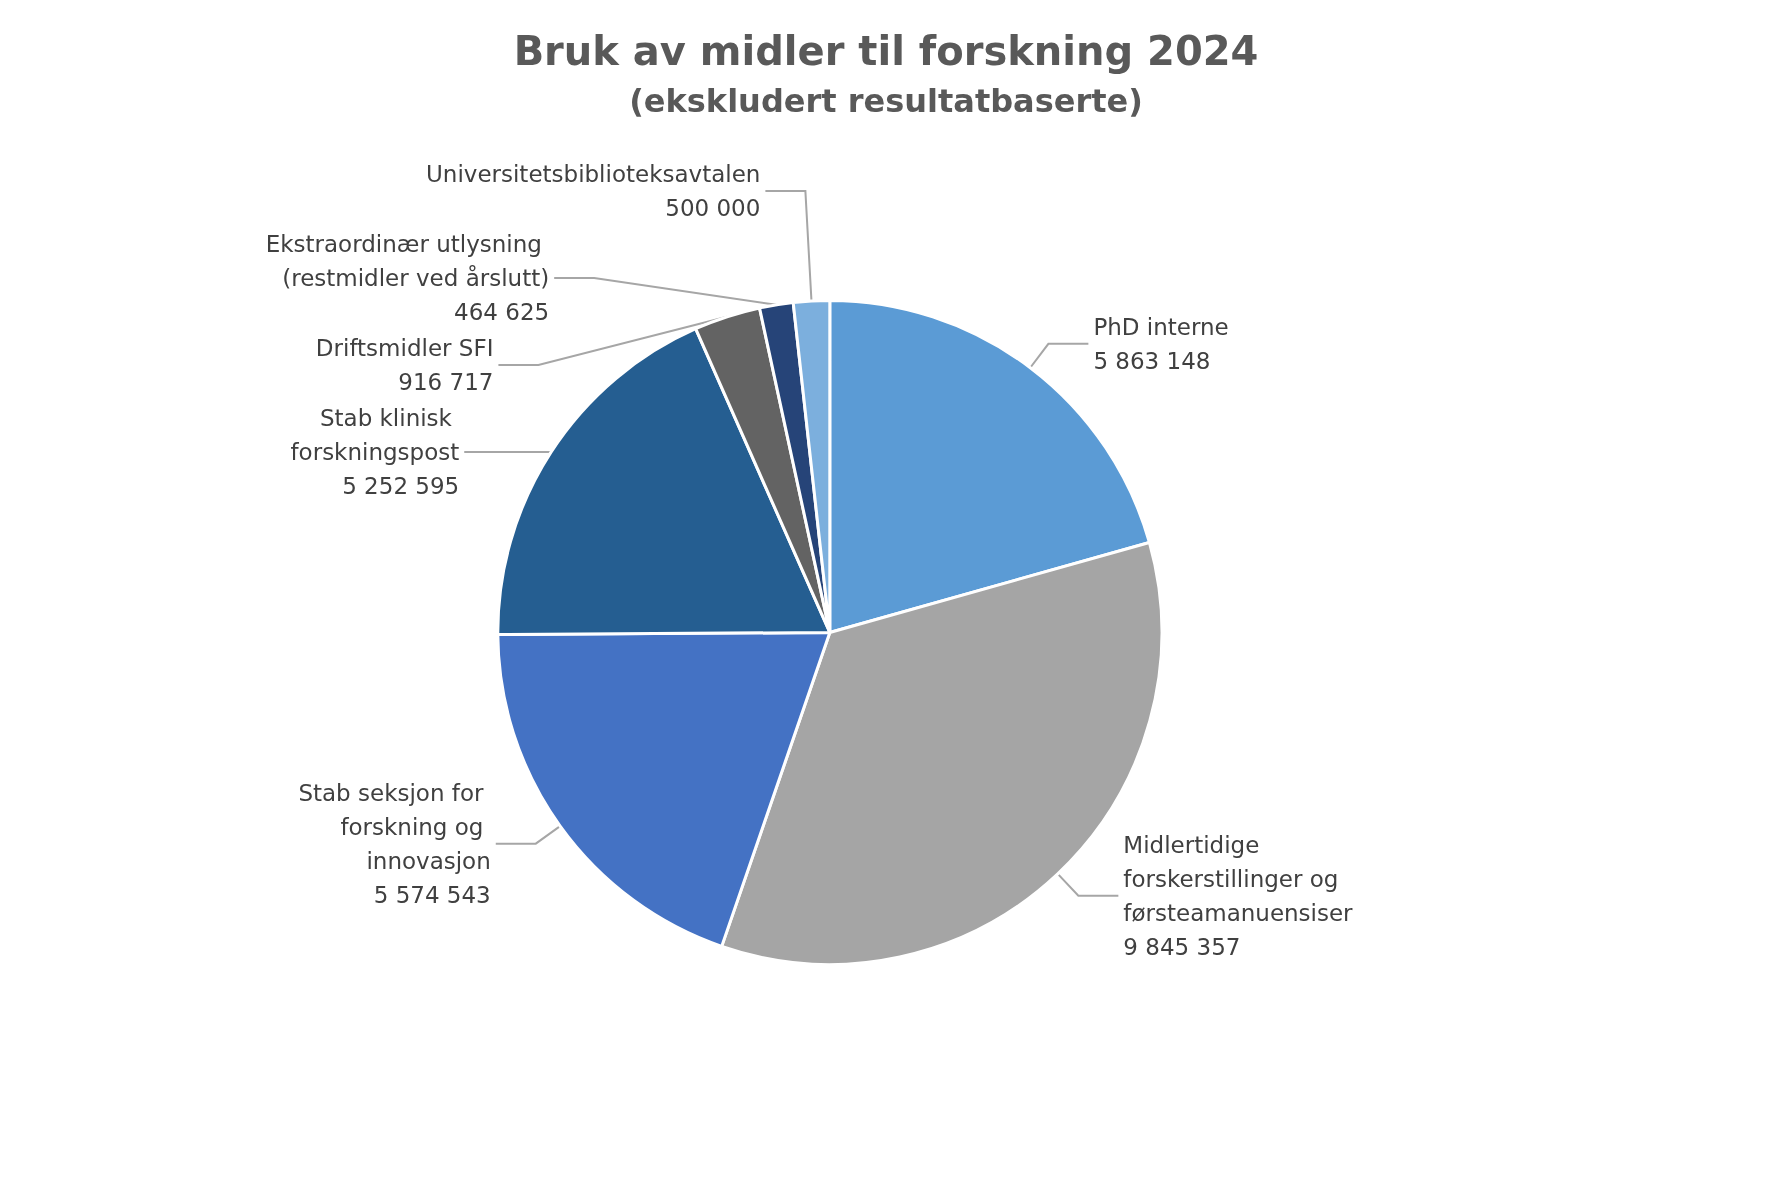 The width and height of the screenshot is (1772, 1181). I want to click on slice-label: Universitetsbiblioteksavtalen, so click(593, 174).